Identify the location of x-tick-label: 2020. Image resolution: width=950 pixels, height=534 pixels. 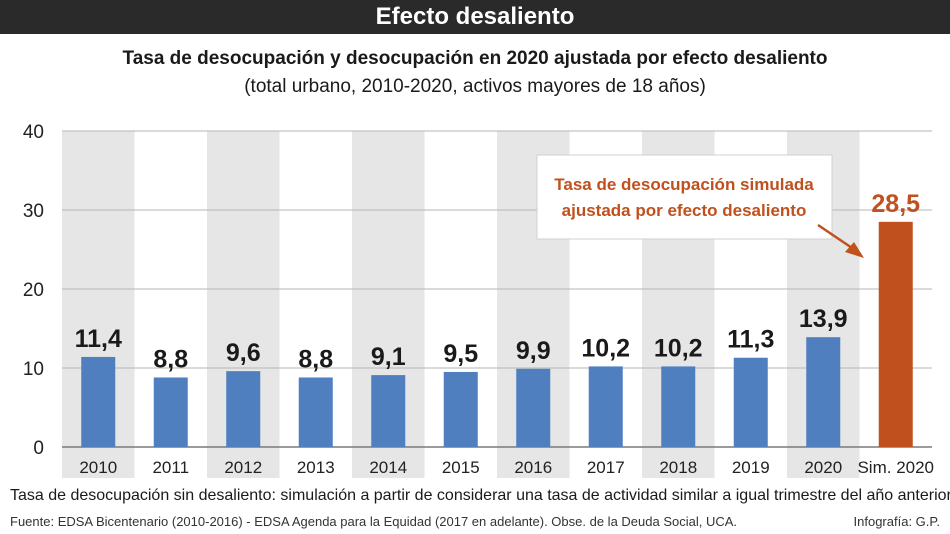
(823, 467).